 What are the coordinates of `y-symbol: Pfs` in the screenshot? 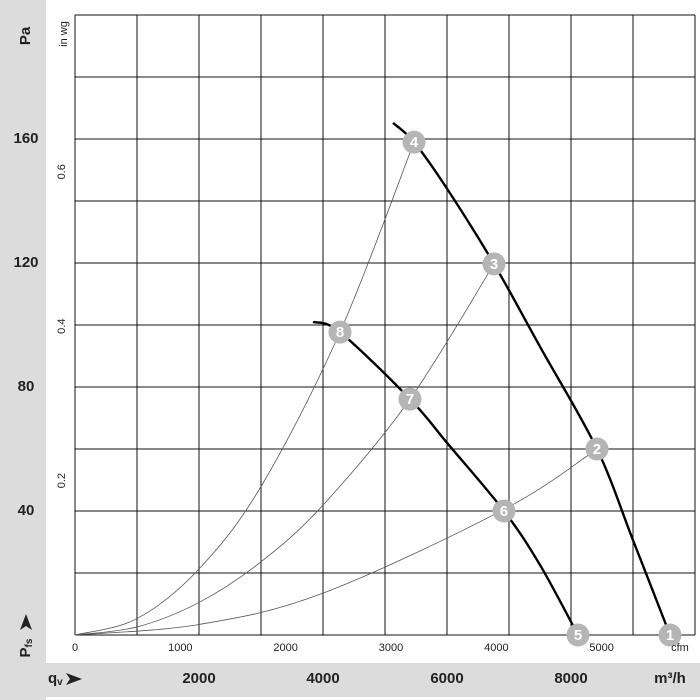 It's located at (26, 647).